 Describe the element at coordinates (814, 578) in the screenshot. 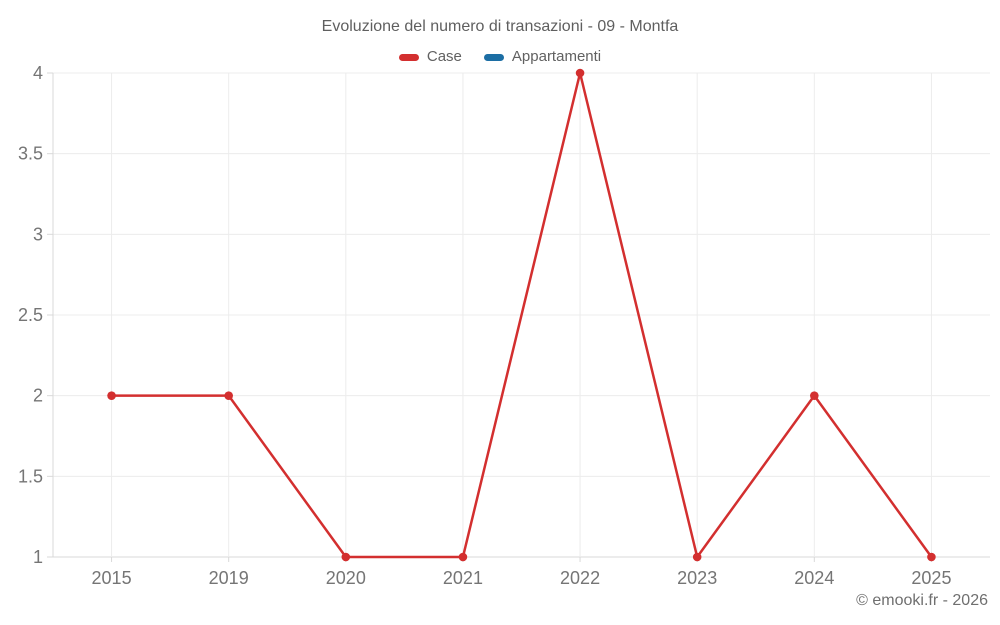

I see `x-axis-label: 2024` at that location.